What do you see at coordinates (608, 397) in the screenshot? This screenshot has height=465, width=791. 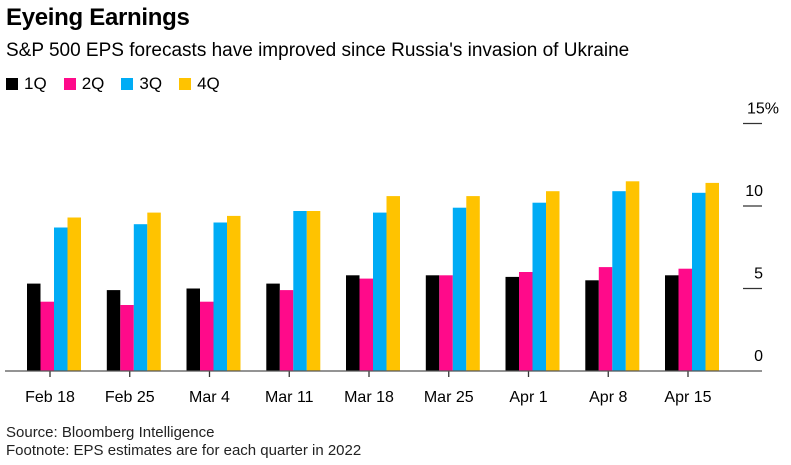 I see `x-tick-label: Apr 8` at bounding box center [608, 397].